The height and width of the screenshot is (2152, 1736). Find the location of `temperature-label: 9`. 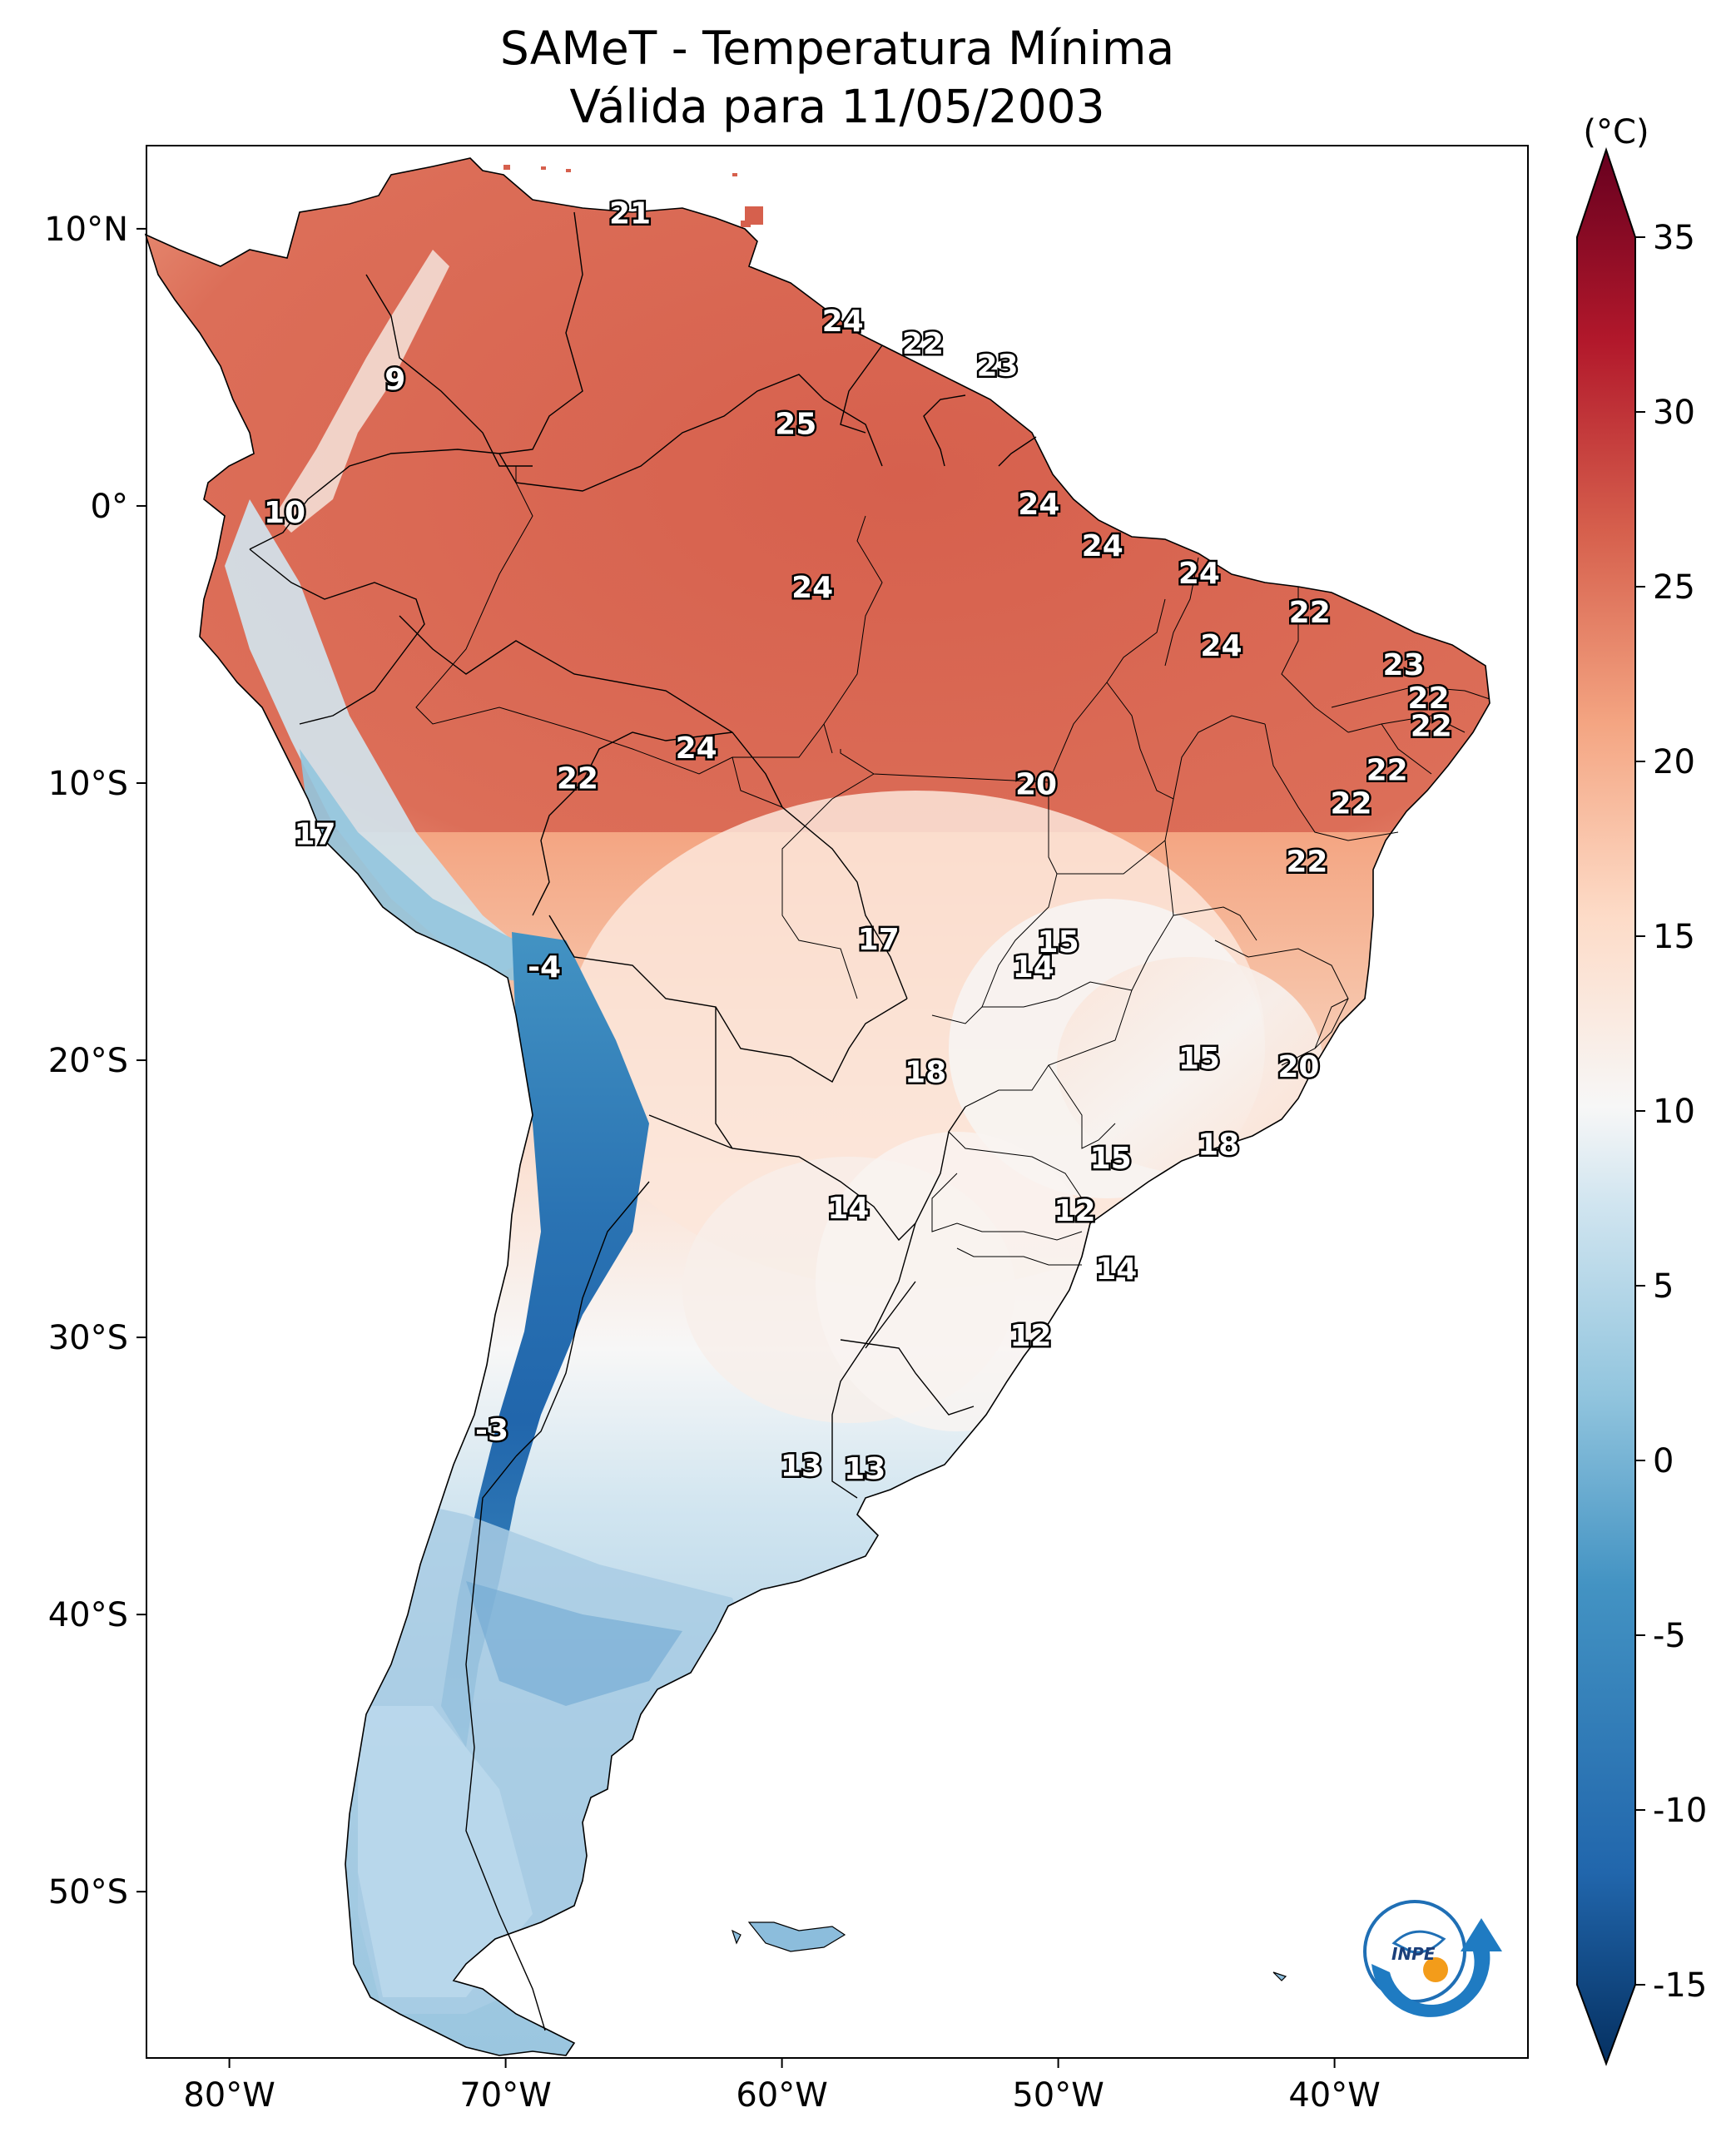

temperature-label: 9 is located at coordinates (395, 380).